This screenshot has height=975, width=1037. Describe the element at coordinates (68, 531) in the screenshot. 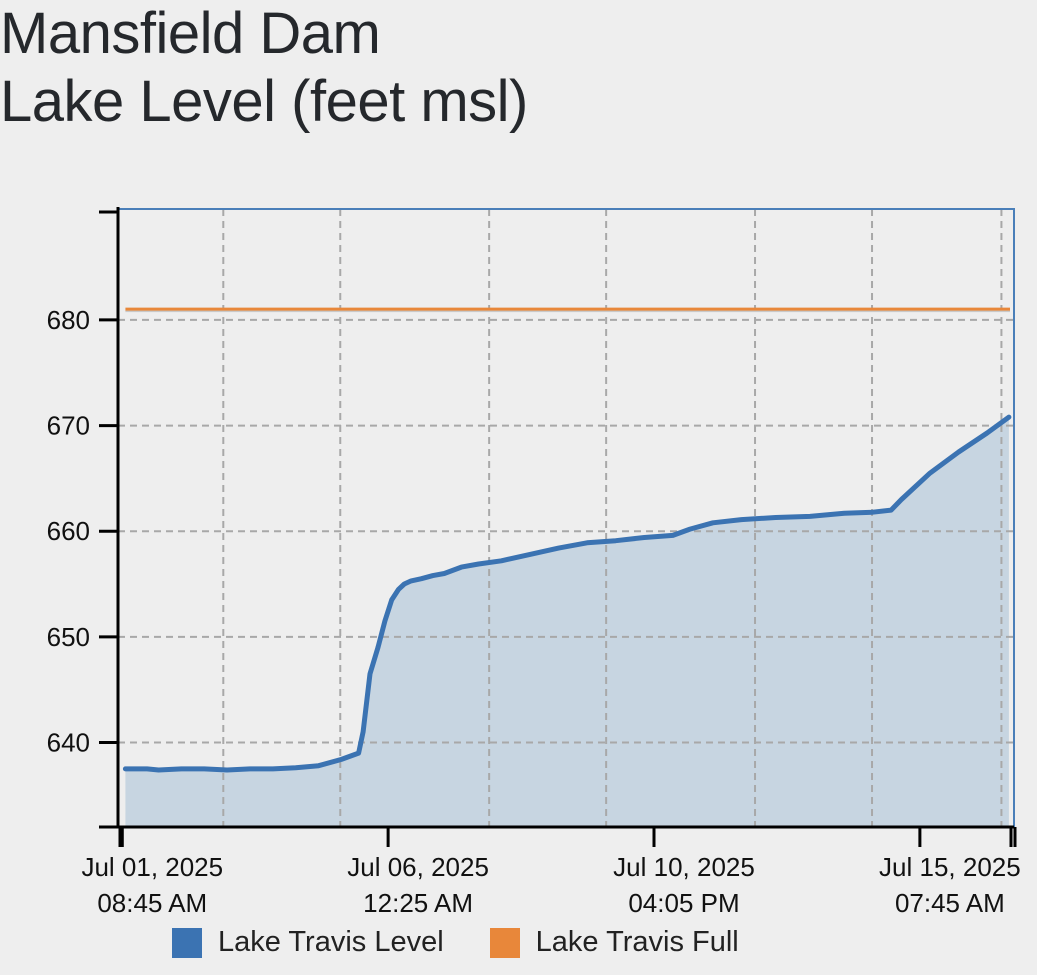

I see `y-tick-label: 660` at that location.